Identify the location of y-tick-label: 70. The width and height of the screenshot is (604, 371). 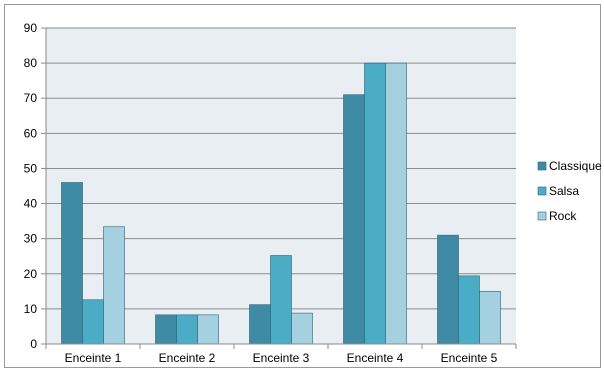
(31, 98).